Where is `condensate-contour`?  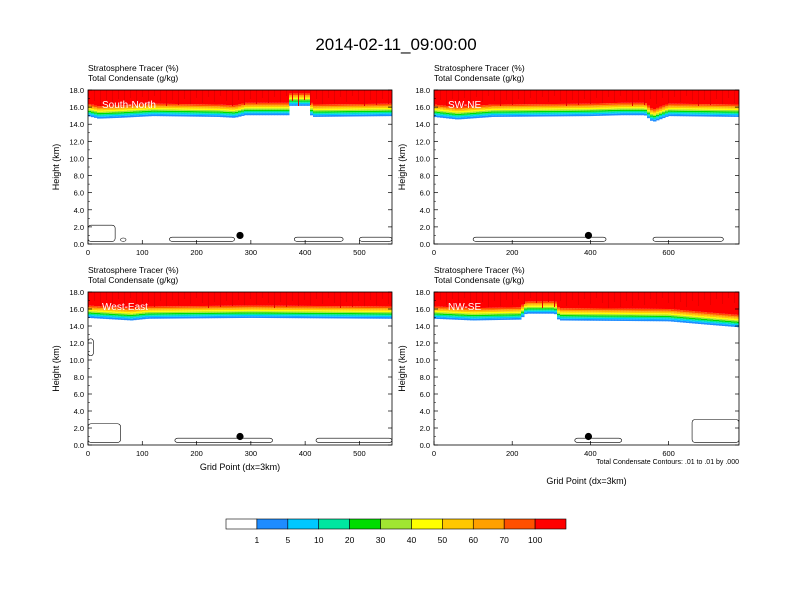 condensate-contour is located at coordinates (91, 347).